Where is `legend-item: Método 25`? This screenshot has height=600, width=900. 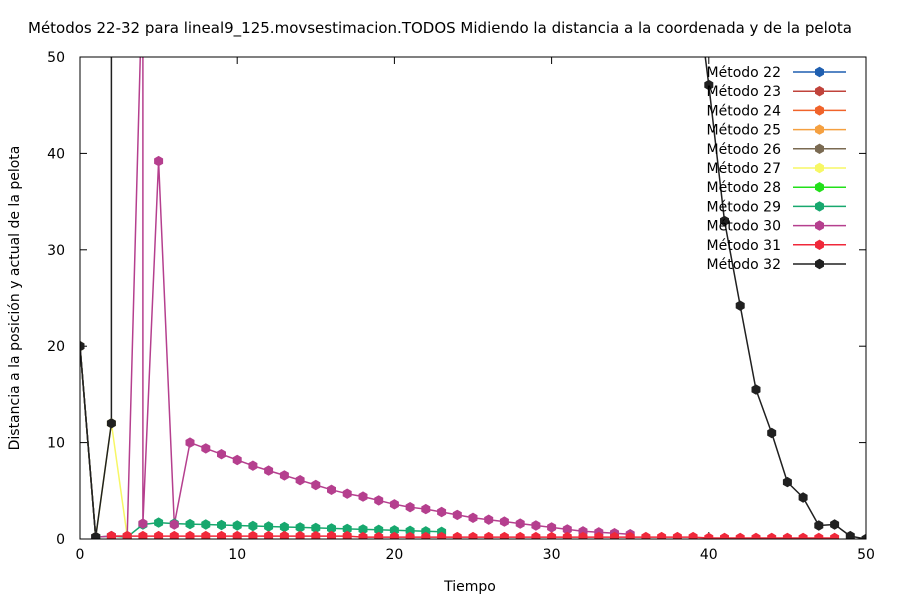 legend-item: Método 25 is located at coordinates (776, 131).